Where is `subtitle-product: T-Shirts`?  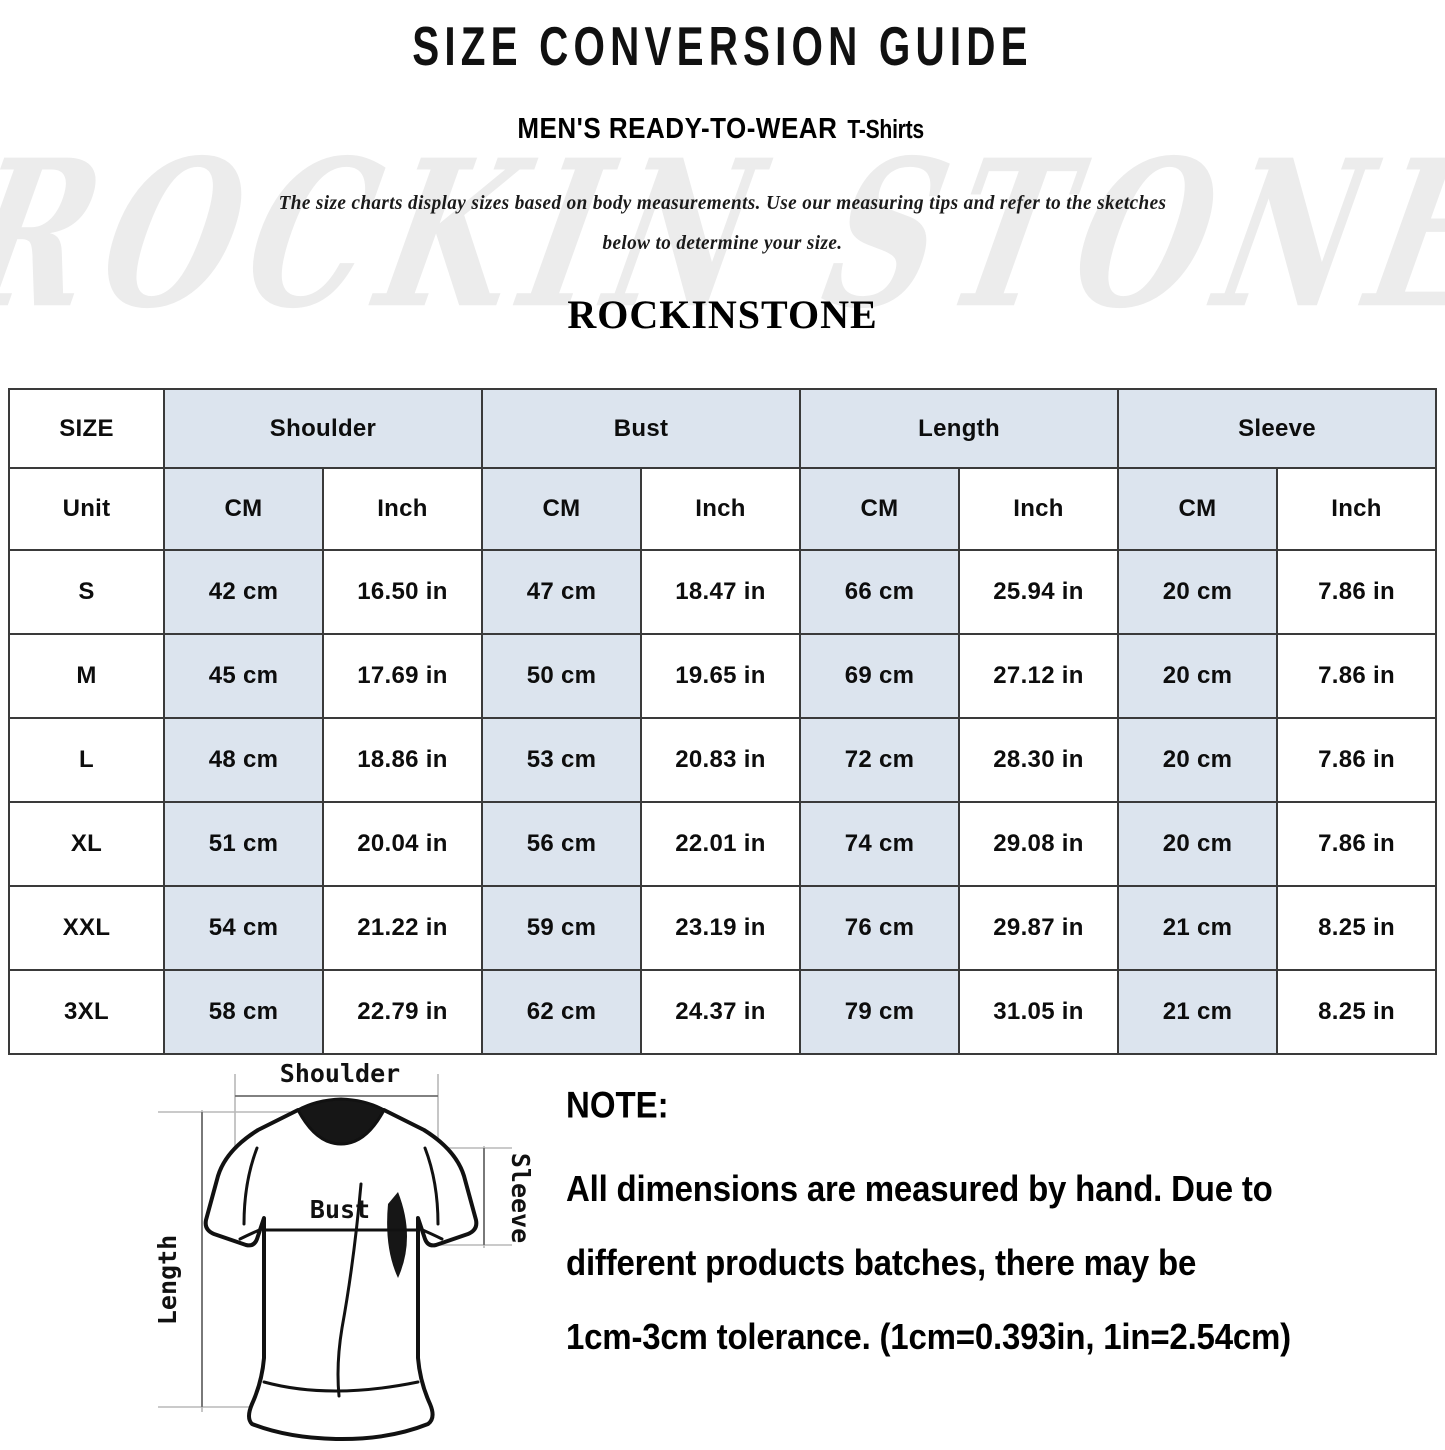
subtitle-product: T-Shirts is located at coordinates (886, 129).